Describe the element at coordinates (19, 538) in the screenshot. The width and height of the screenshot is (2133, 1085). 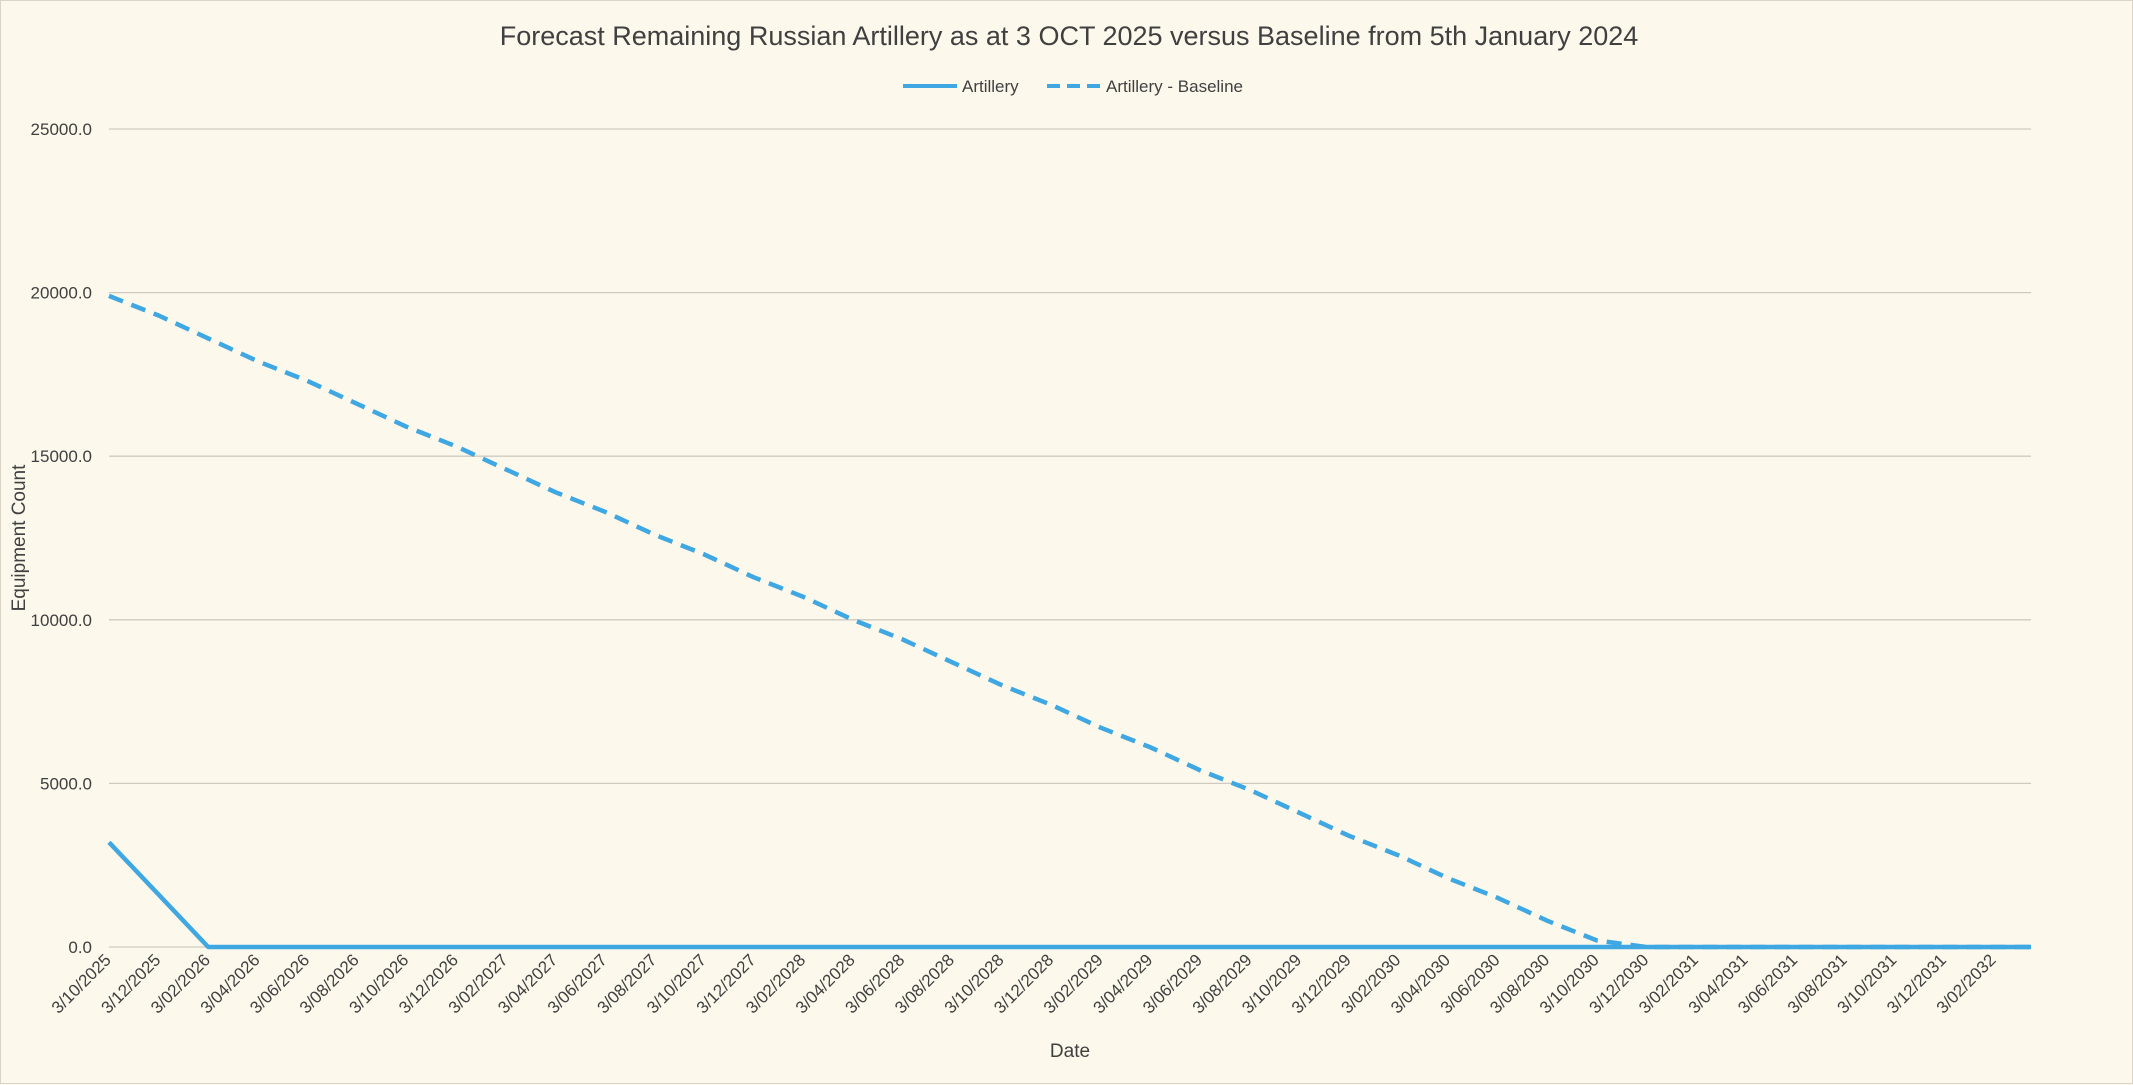
I see `y-axis-label: Equipment Count` at that location.